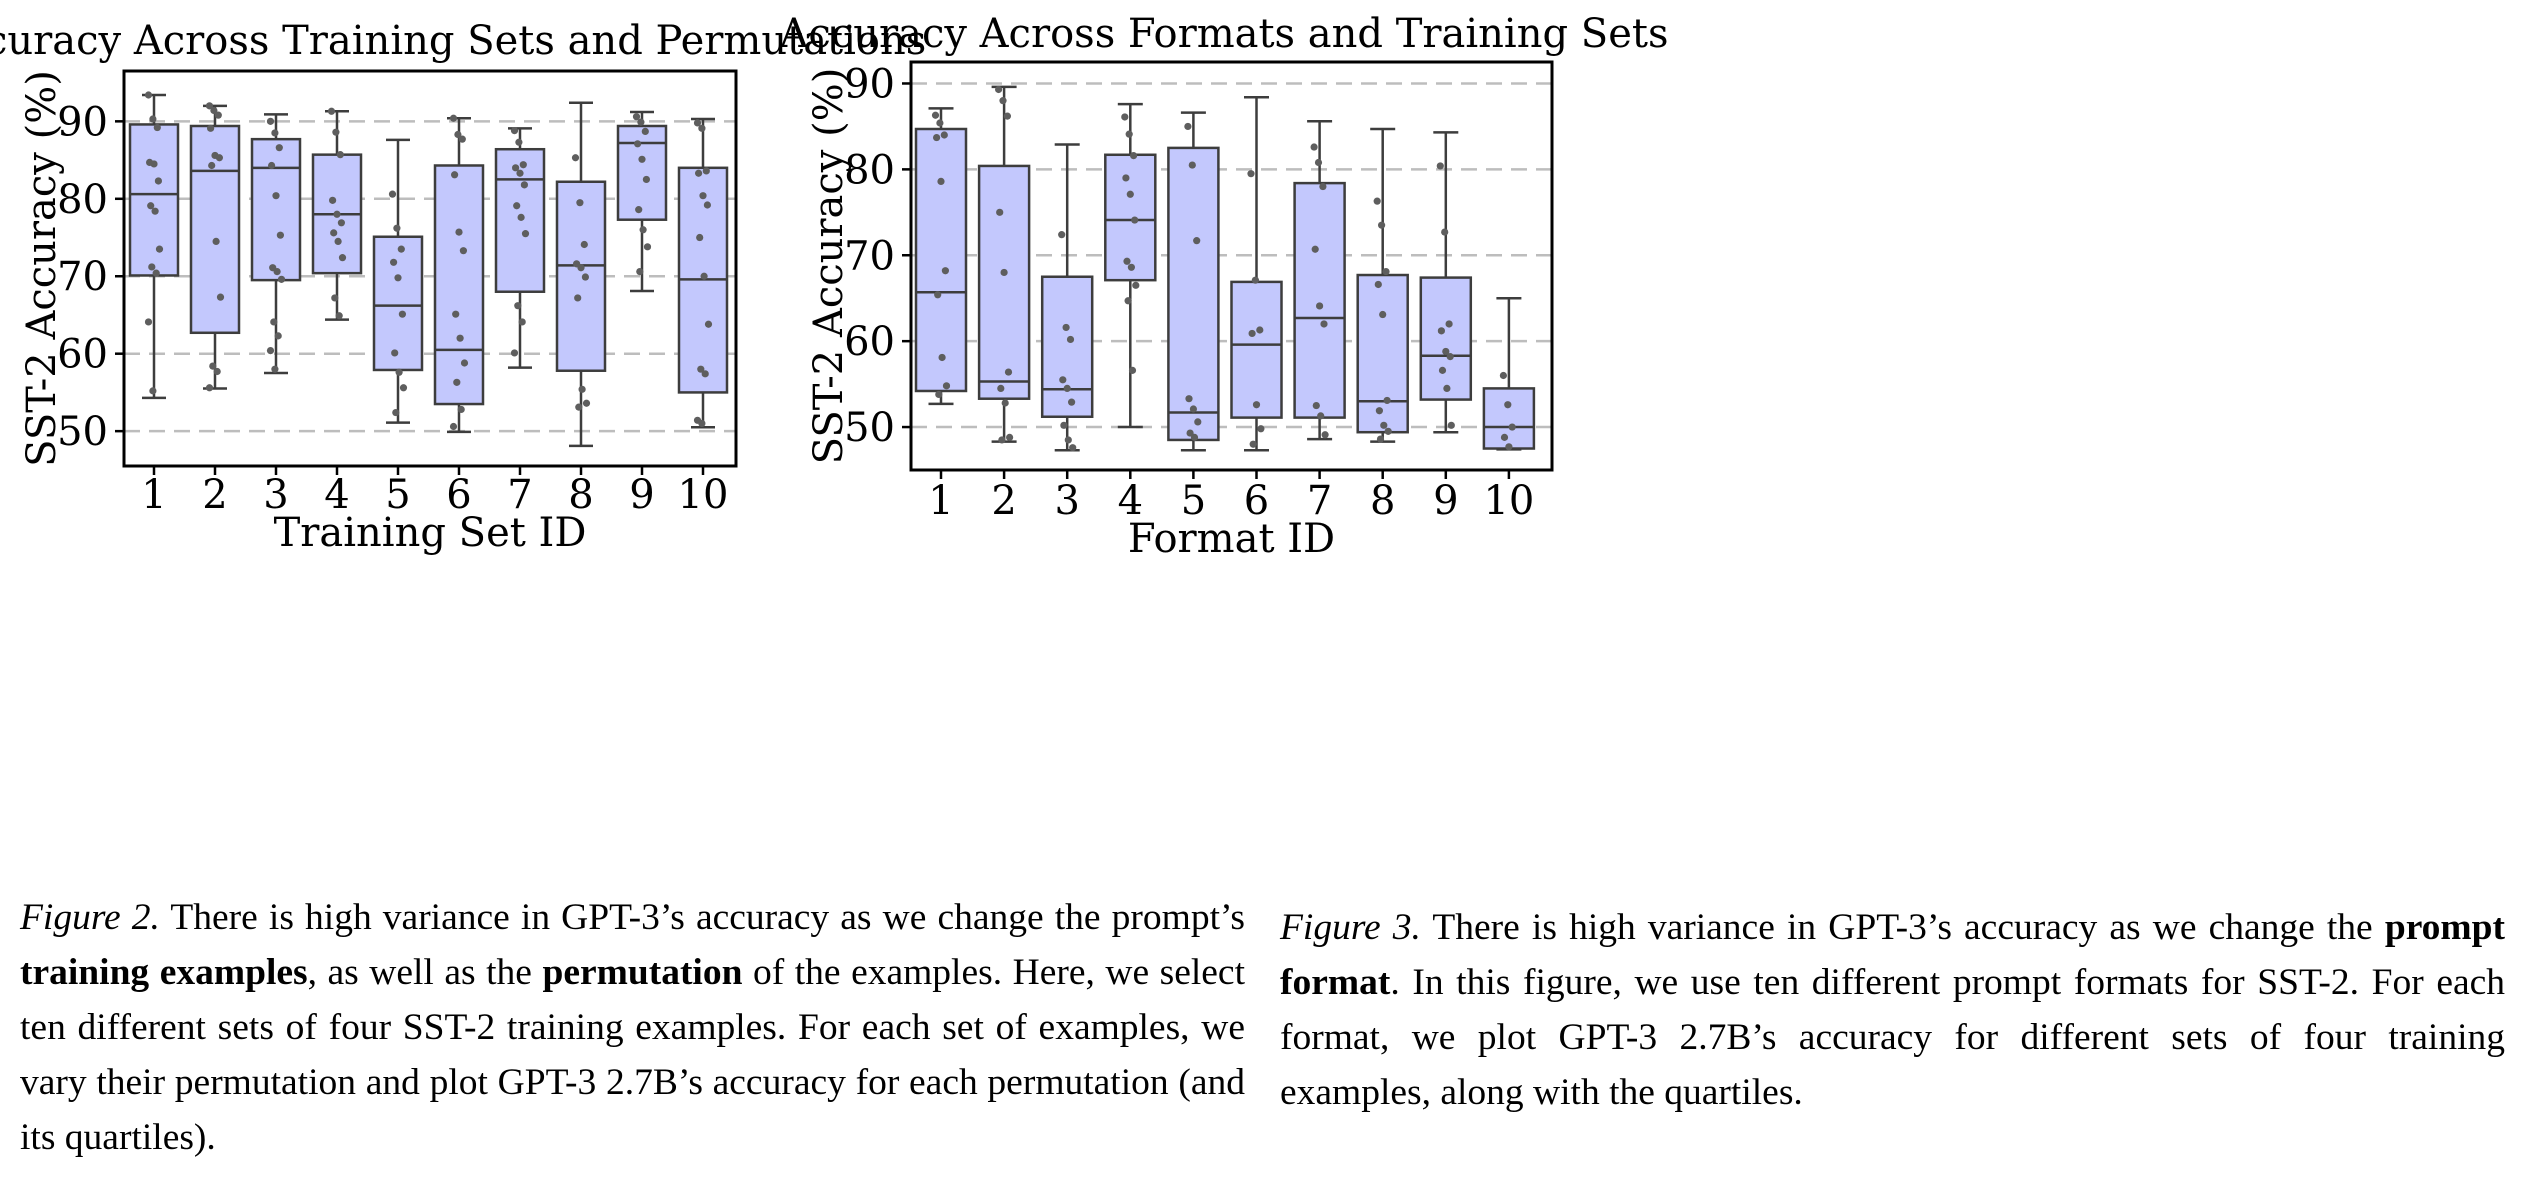 The image size is (2521, 1187). I want to click on x-tick-label: 4, so click(336, 495).